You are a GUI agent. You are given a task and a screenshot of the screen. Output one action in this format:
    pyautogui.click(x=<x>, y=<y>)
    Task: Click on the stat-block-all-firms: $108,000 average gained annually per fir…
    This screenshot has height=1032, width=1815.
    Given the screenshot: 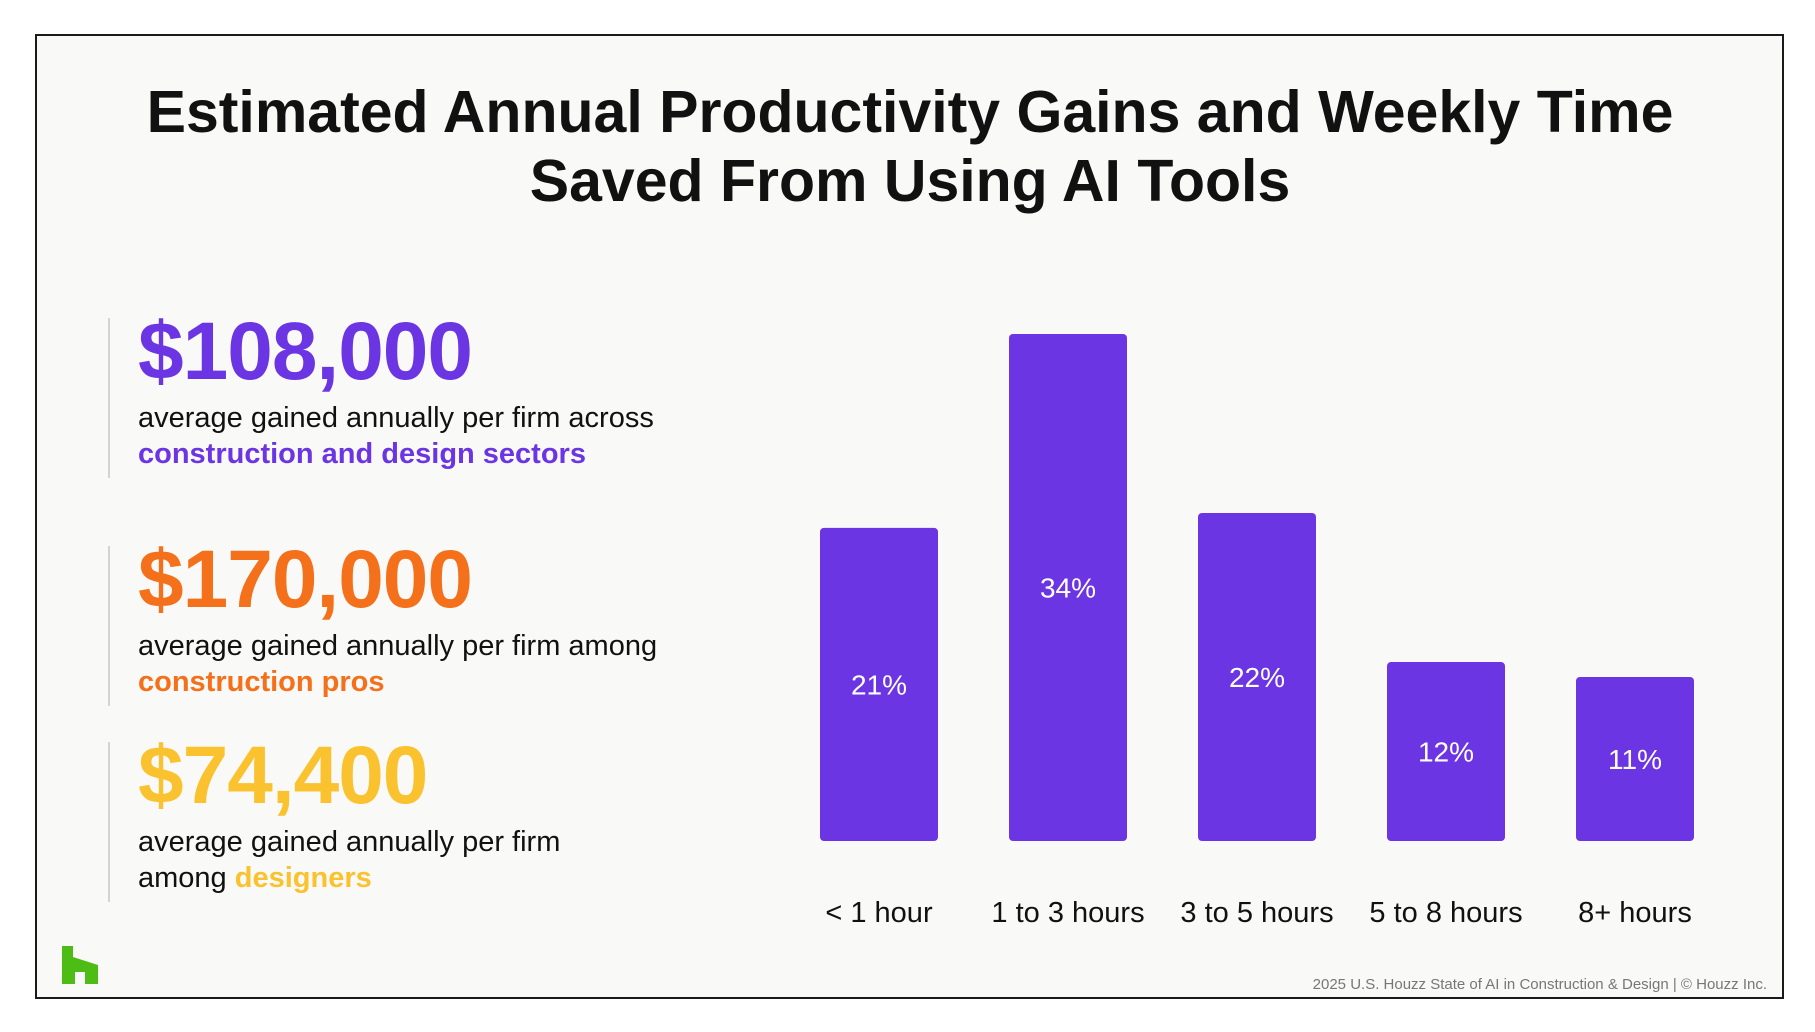 What is the action you would take?
    pyautogui.click(x=381, y=393)
    